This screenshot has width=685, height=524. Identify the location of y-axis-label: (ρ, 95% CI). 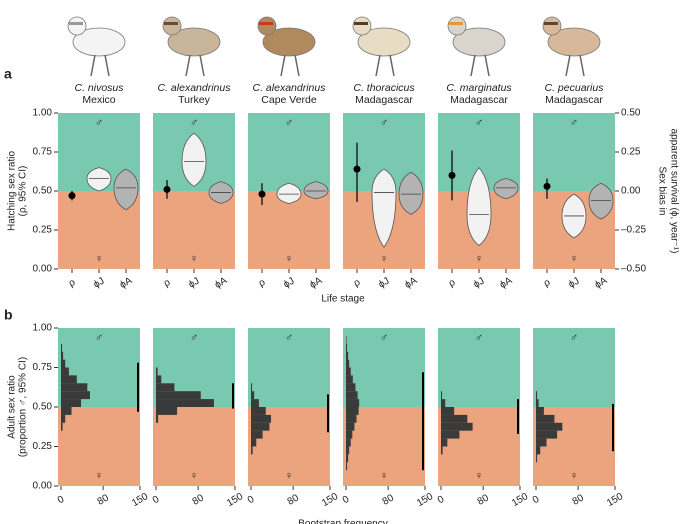
(23, 191).